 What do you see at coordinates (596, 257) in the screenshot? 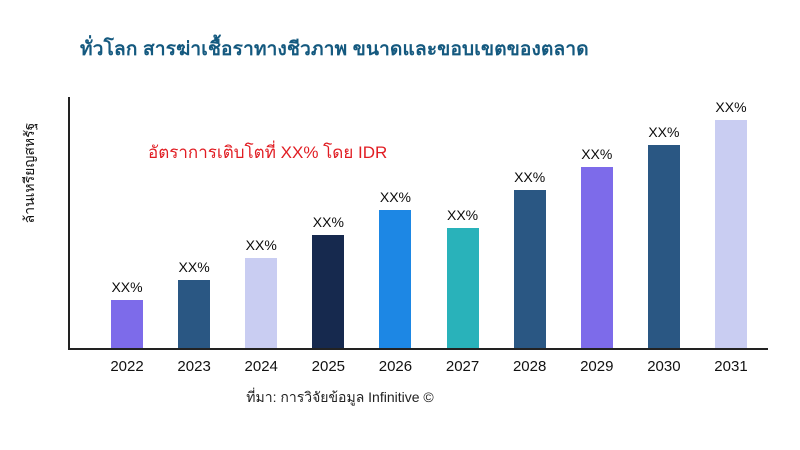
I see `bar-2029` at bounding box center [596, 257].